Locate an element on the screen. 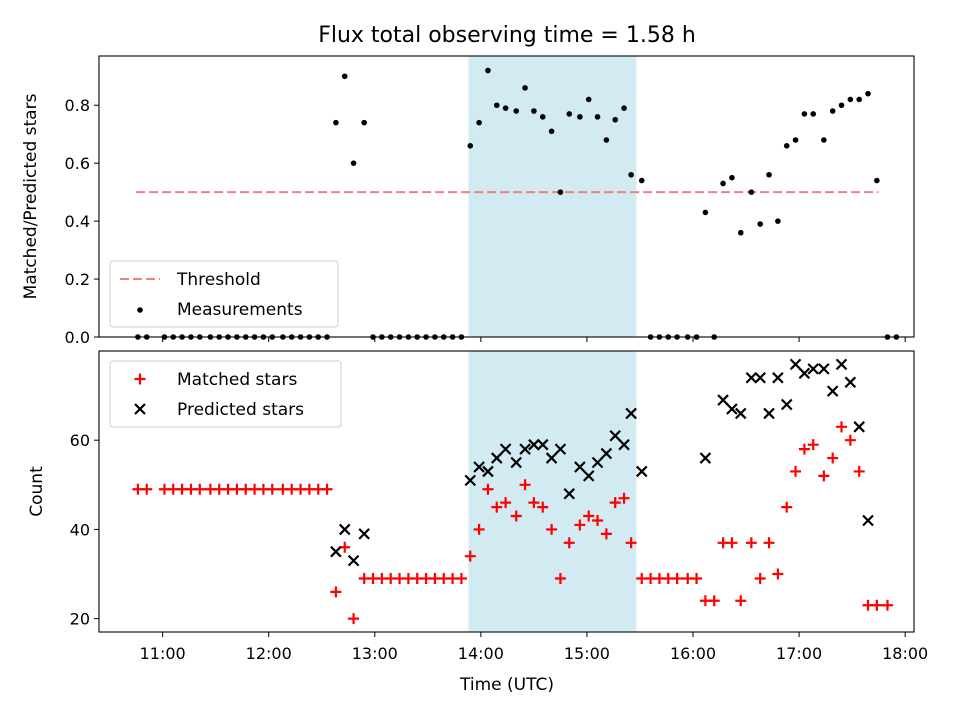  y-tick-label: 0.8 is located at coordinates (77, 105).